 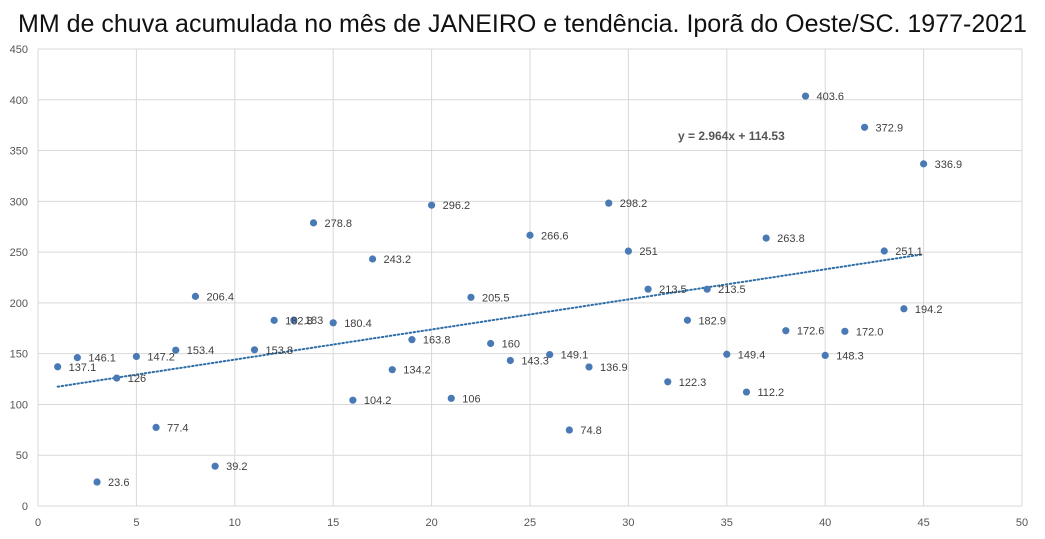 I want to click on data-label: 172.6, so click(x=811, y=332).